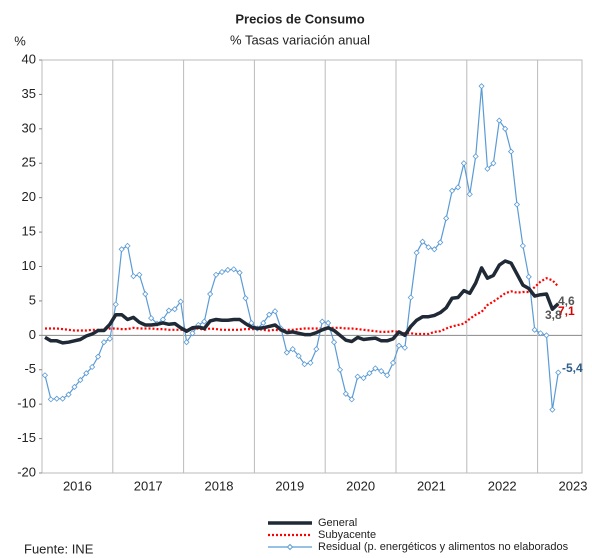 This screenshot has width=592, height=558. What do you see at coordinates (572, 368) in the screenshot?
I see `end-label: -5,4` at bounding box center [572, 368].